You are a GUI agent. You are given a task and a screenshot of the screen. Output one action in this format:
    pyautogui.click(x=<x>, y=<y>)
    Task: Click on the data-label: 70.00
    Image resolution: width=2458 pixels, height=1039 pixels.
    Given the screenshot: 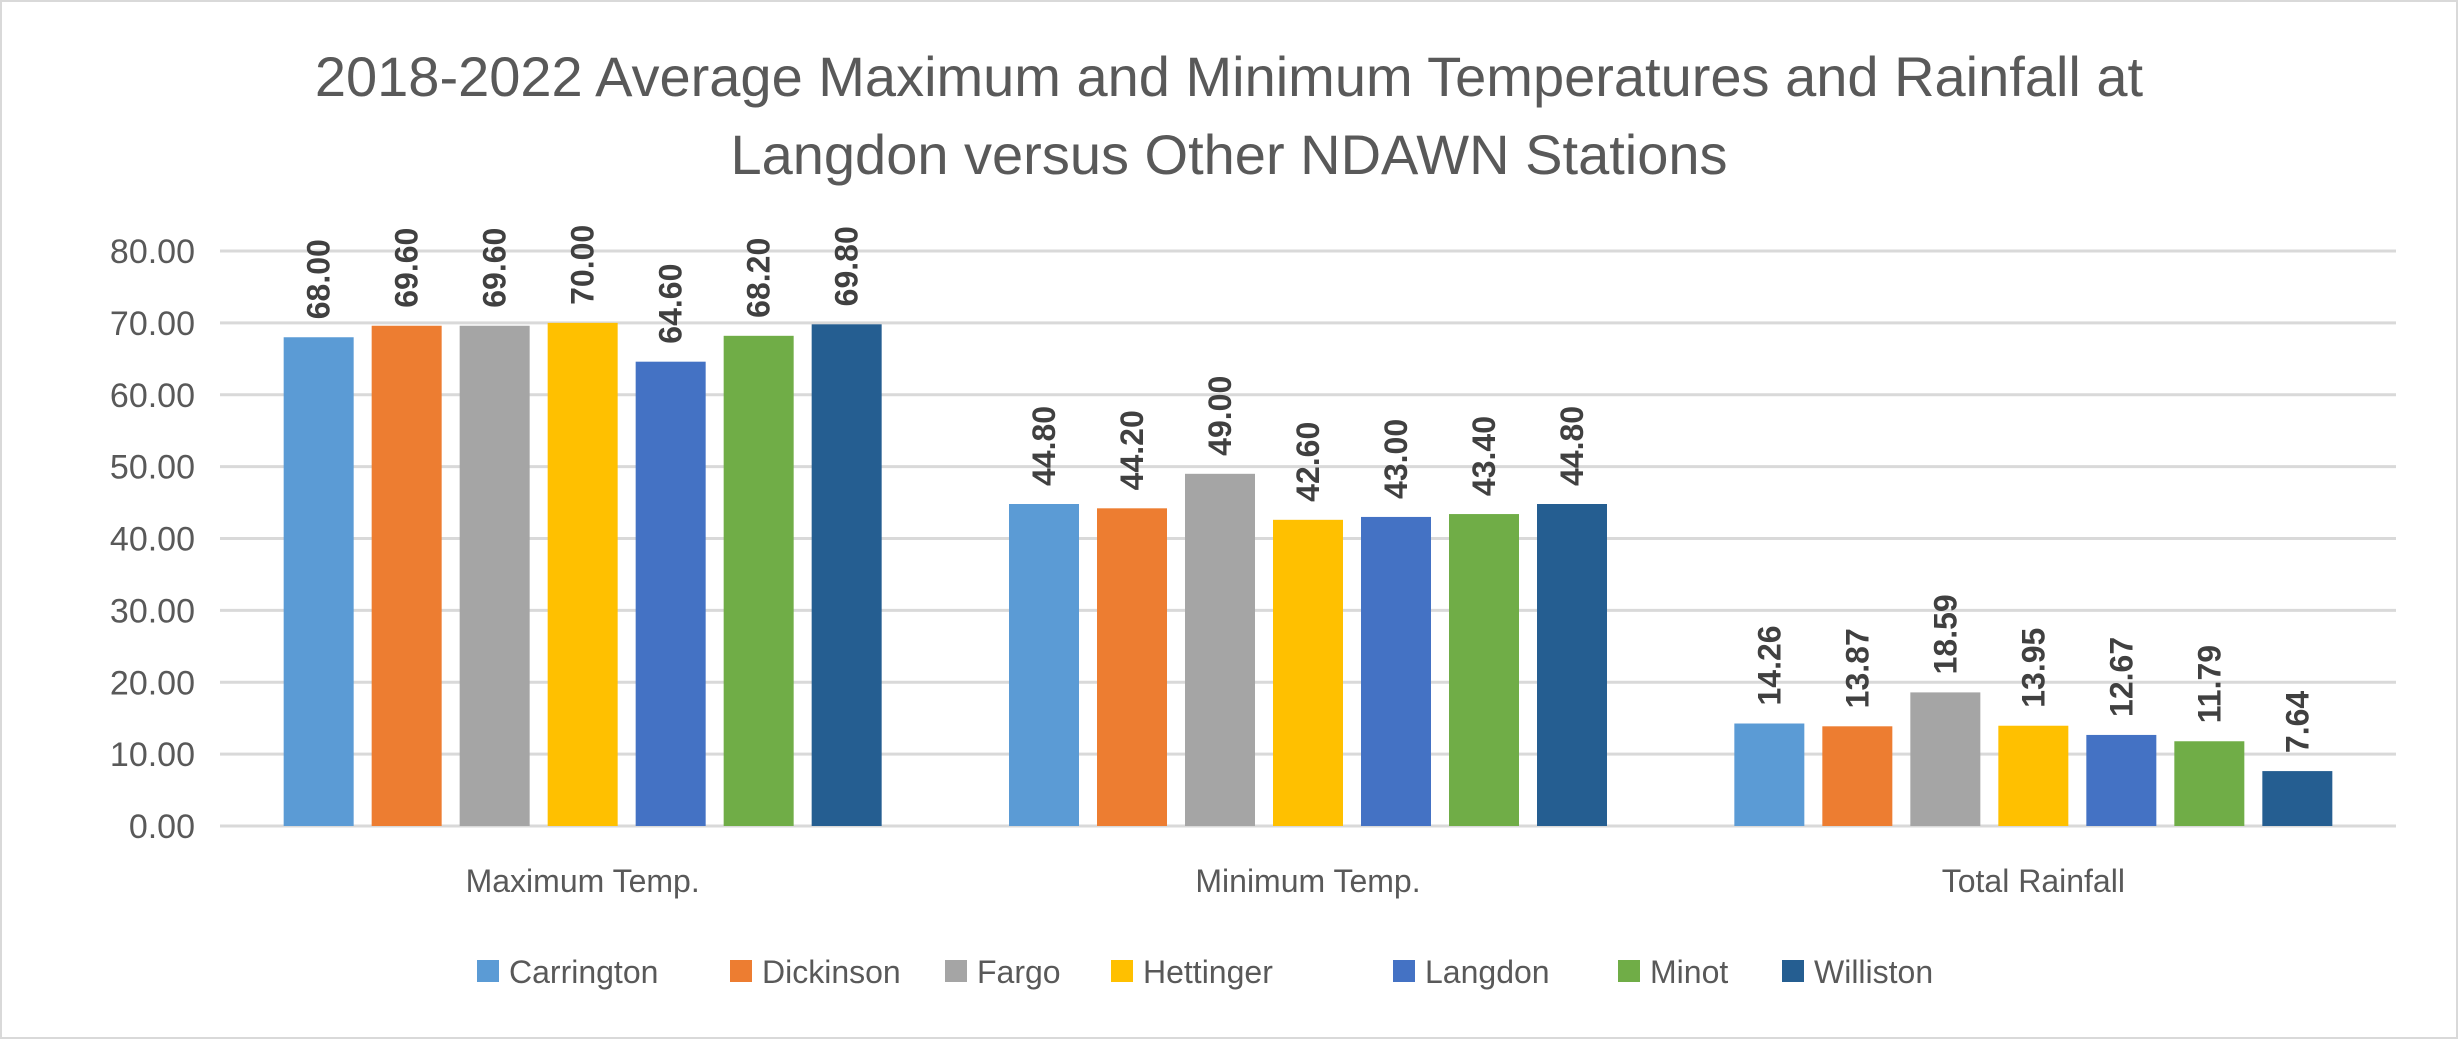 What is the action you would take?
    pyautogui.click(x=583, y=265)
    